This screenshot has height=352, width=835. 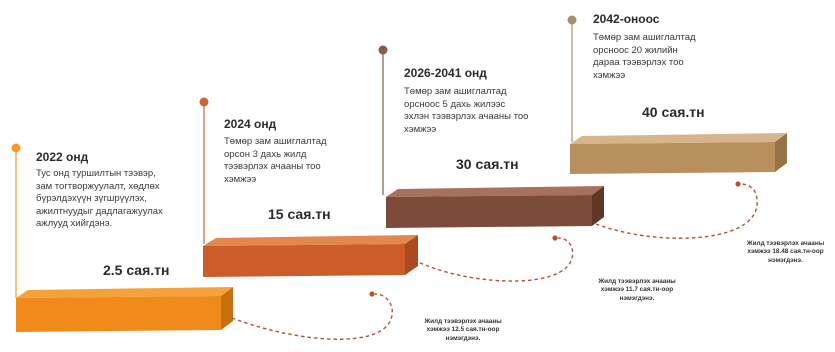 I want to click on step-1-description-line: Тус онд туршилтын тээвэр,, so click(x=99, y=174).